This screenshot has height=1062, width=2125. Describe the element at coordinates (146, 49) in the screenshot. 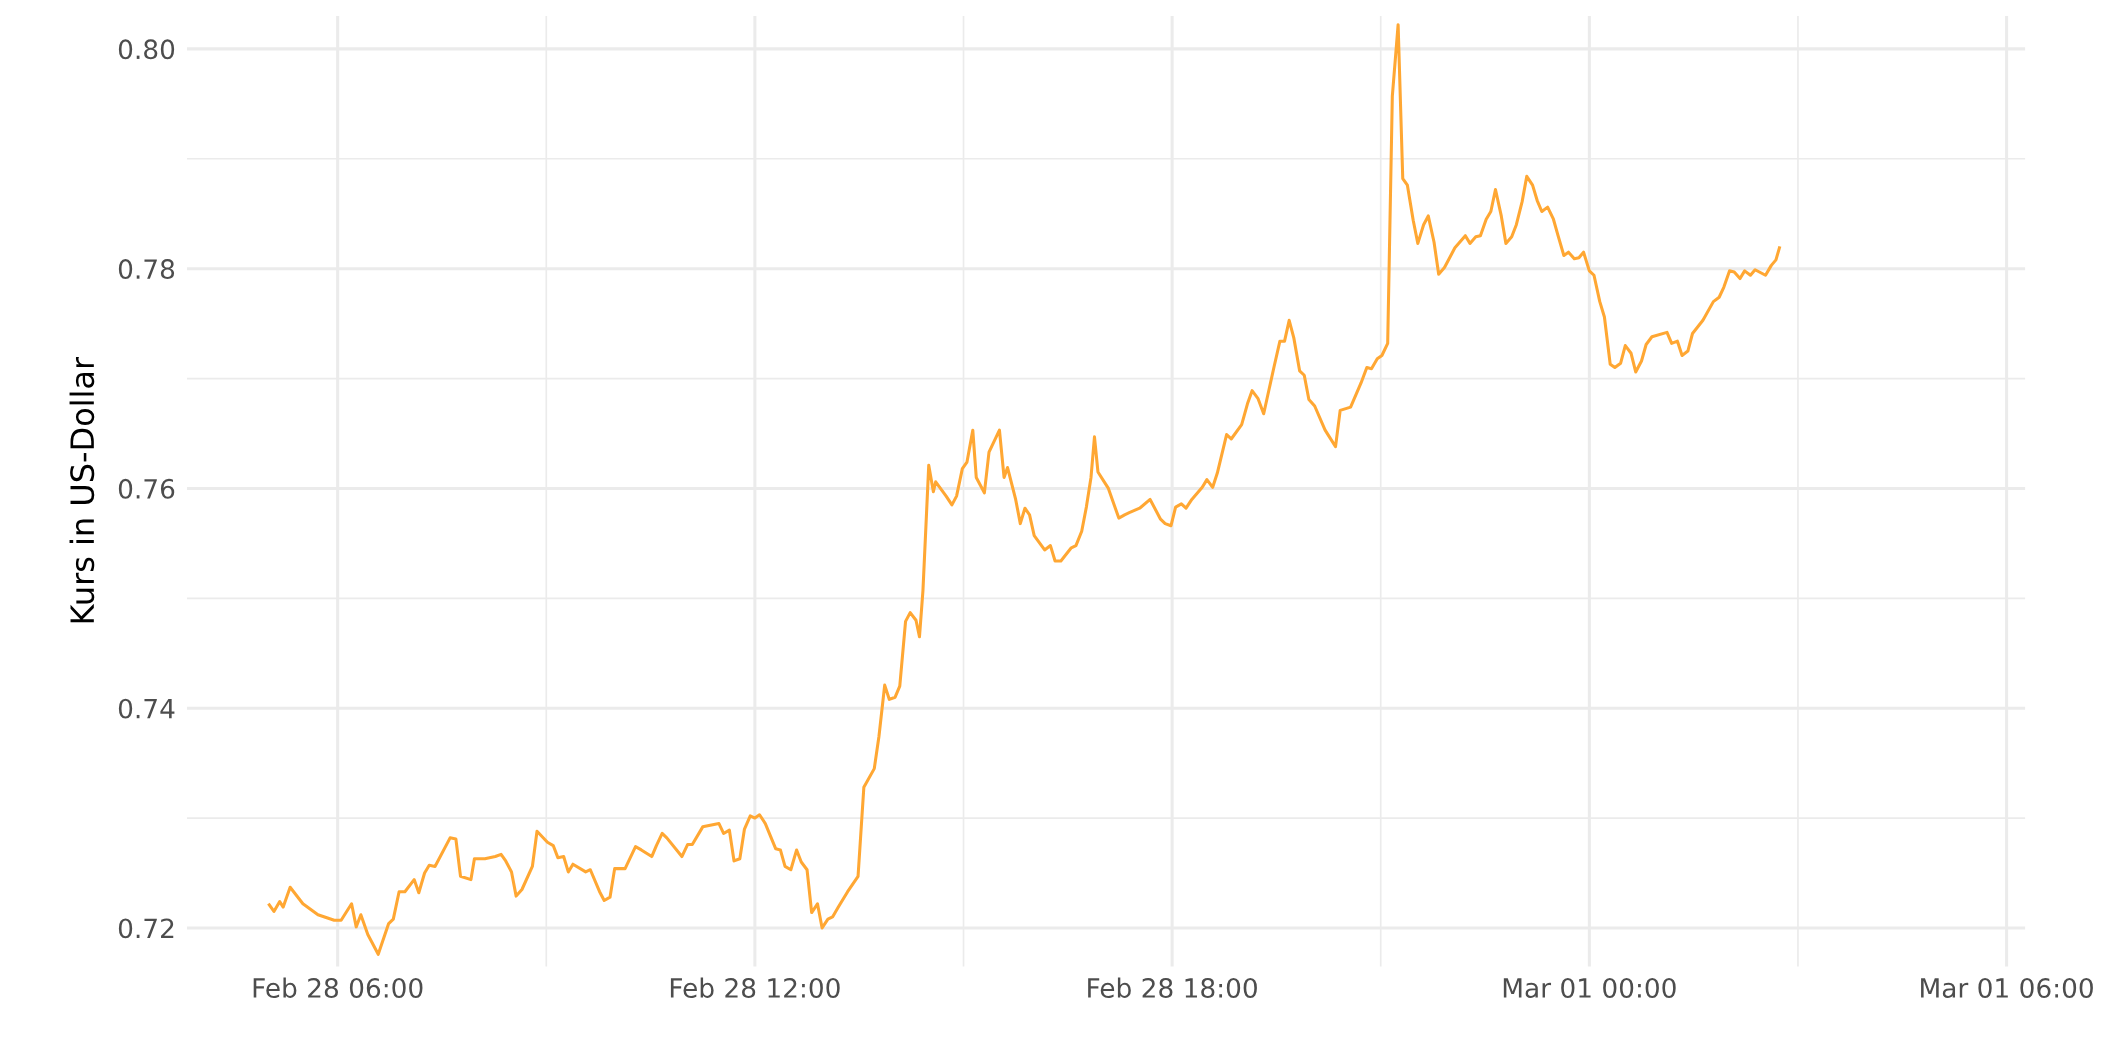

I see `y-tick-label: 0.80` at that location.